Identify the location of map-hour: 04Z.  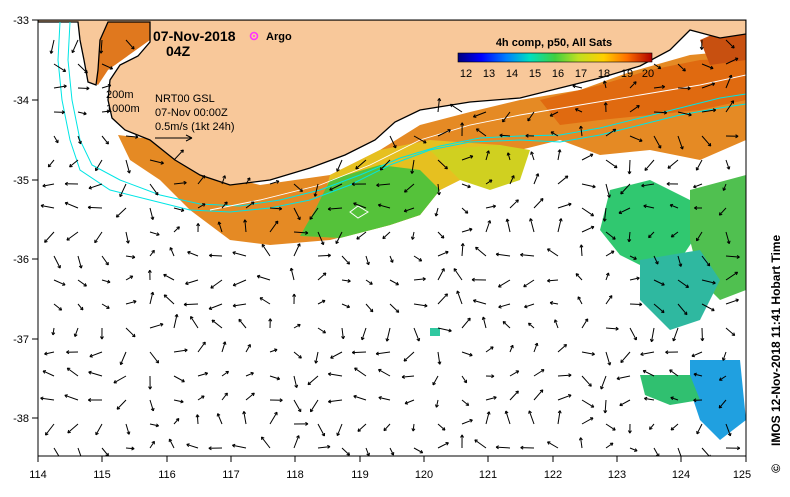
(178, 51).